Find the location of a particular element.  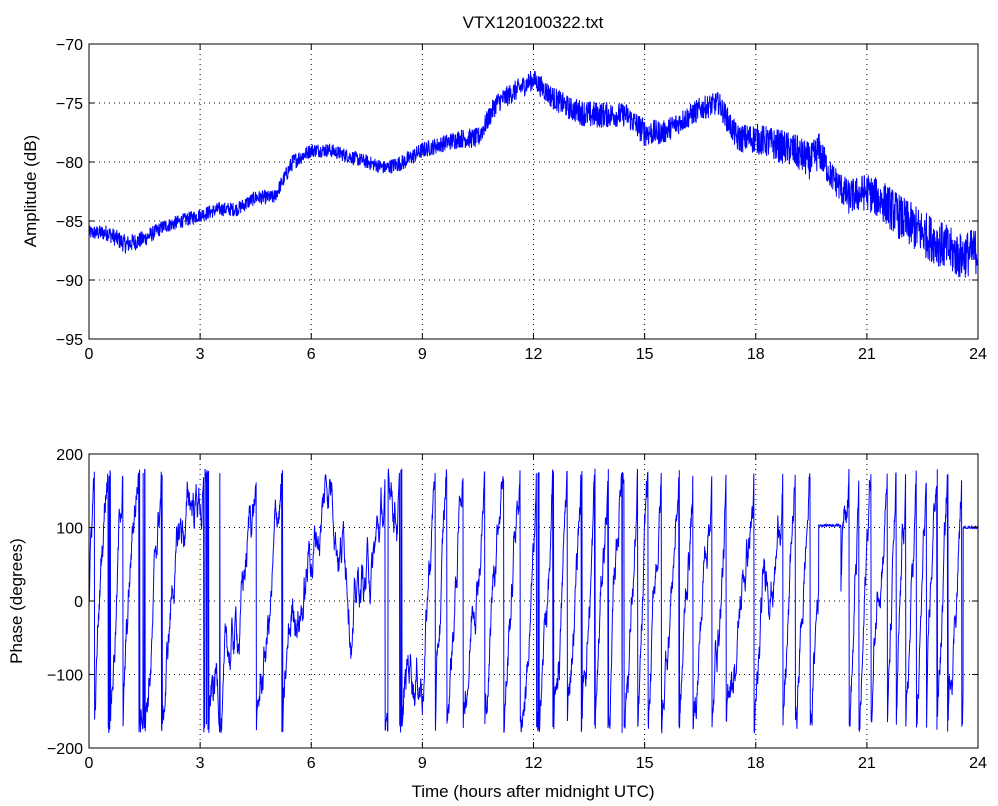

y-tick-label: −90 is located at coordinates (69, 281).